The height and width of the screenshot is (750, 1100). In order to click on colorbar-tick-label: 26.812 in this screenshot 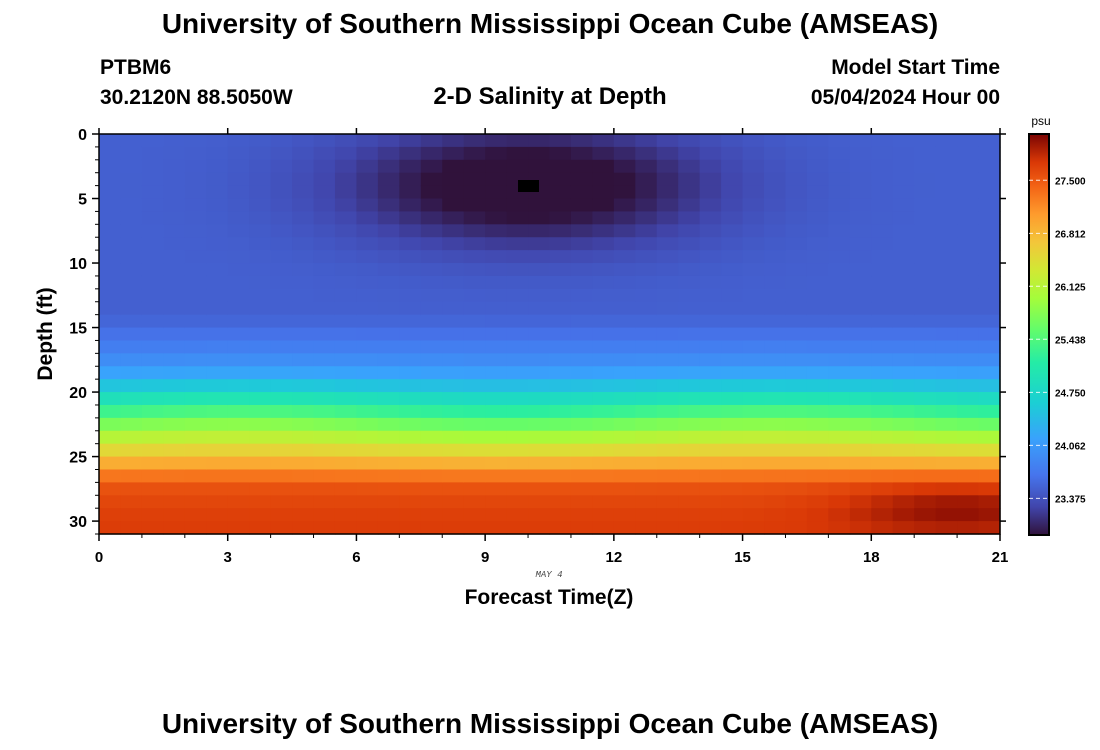, I will do `click(1070, 234)`.